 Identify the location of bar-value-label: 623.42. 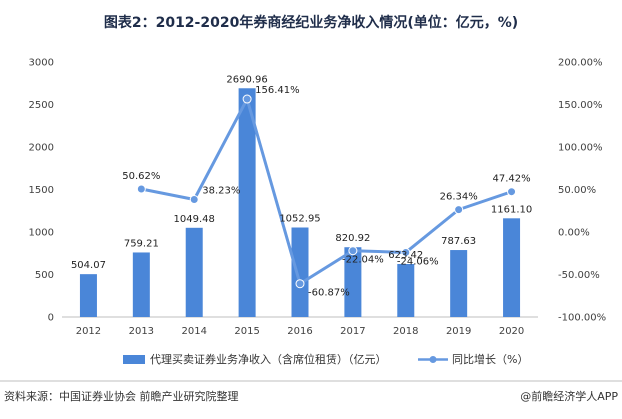
(405, 255).